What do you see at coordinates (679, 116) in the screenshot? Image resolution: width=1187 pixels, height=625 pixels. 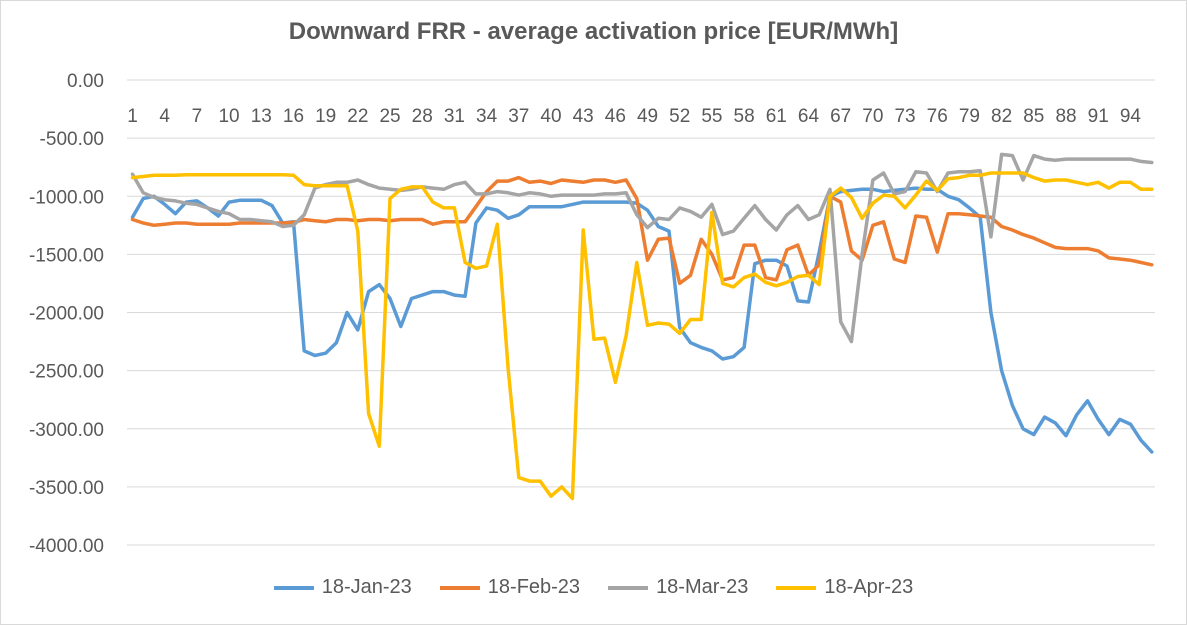 I see `x-tick-label: 52` at bounding box center [679, 116].